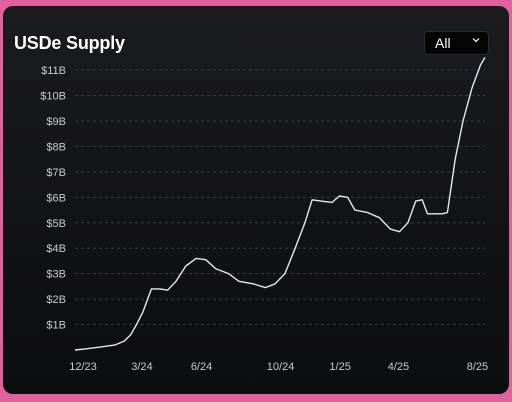 The image size is (512, 402). Describe the element at coordinates (398, 367) in the screenshot. I see `x-tick-label: 4/25` at that location.